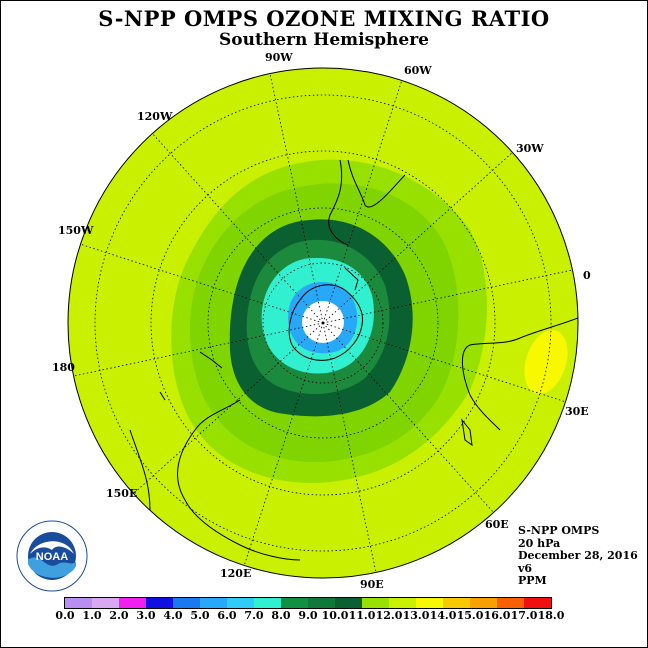 The height and width of the screenshot is (648, 648). What do you see at coordinates (539, 543) in the screenshot?
I see `info-level: 20 hPa` at bounding box center [539, 543].